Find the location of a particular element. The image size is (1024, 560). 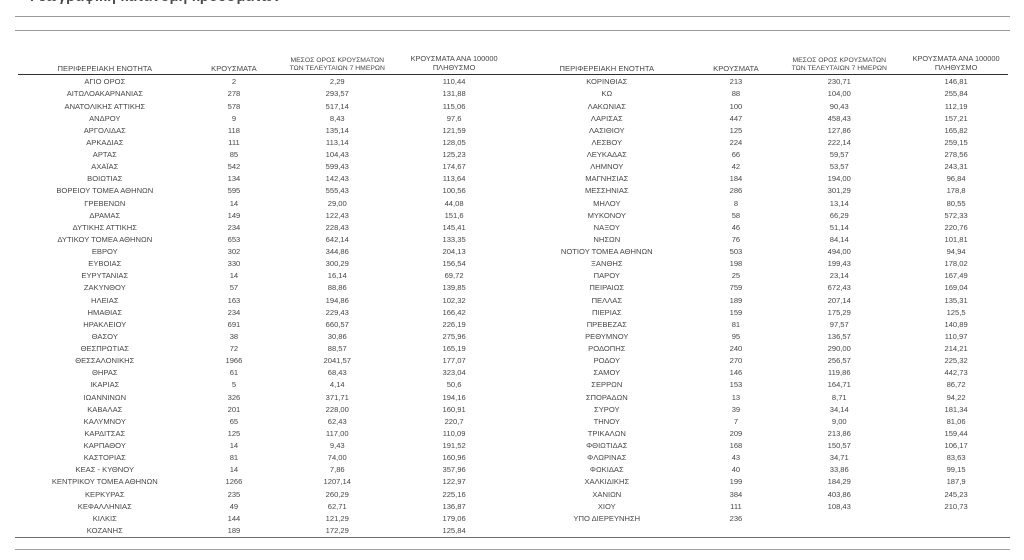

per100k-cell: 110,44 is located at coordinates (454, 82).